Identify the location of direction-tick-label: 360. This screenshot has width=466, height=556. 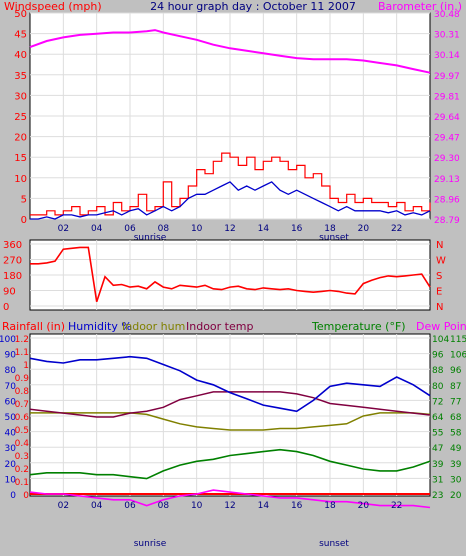
(12, 245).